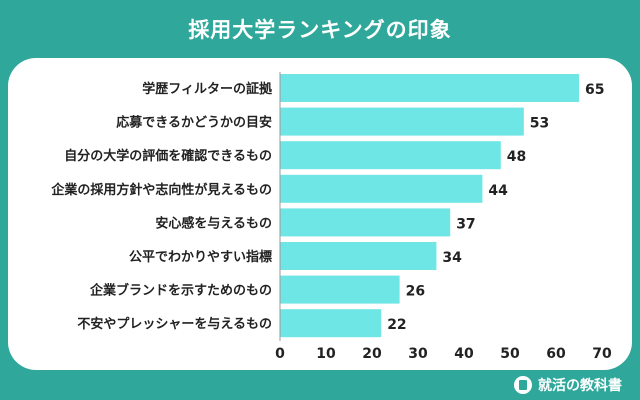  Describe the element at coordinates (372, 354) in the screenshot. I see `x-tick-label: 20` at that location.